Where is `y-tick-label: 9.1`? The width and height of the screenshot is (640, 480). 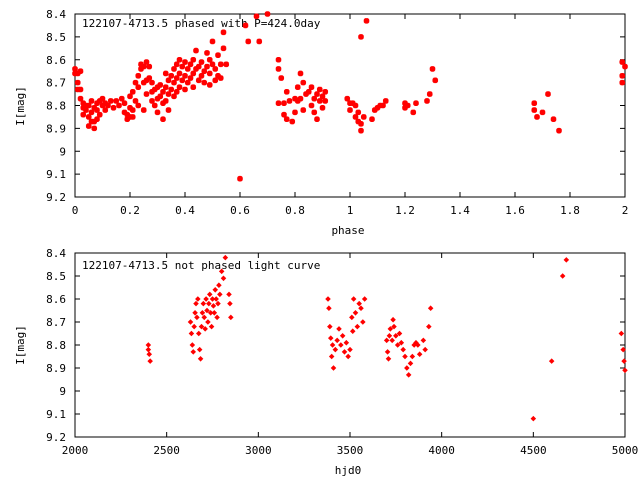 y-tick-label: 9.1 is located at coordinates (56, 174).